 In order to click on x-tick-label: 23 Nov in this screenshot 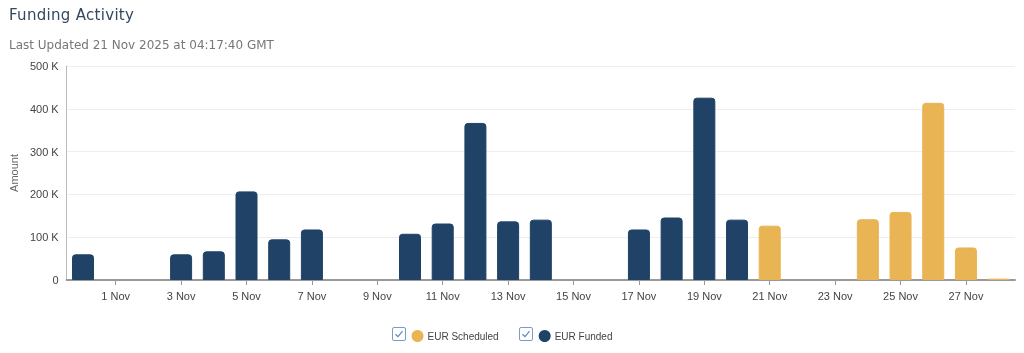, I will do `click(835, 295)`.